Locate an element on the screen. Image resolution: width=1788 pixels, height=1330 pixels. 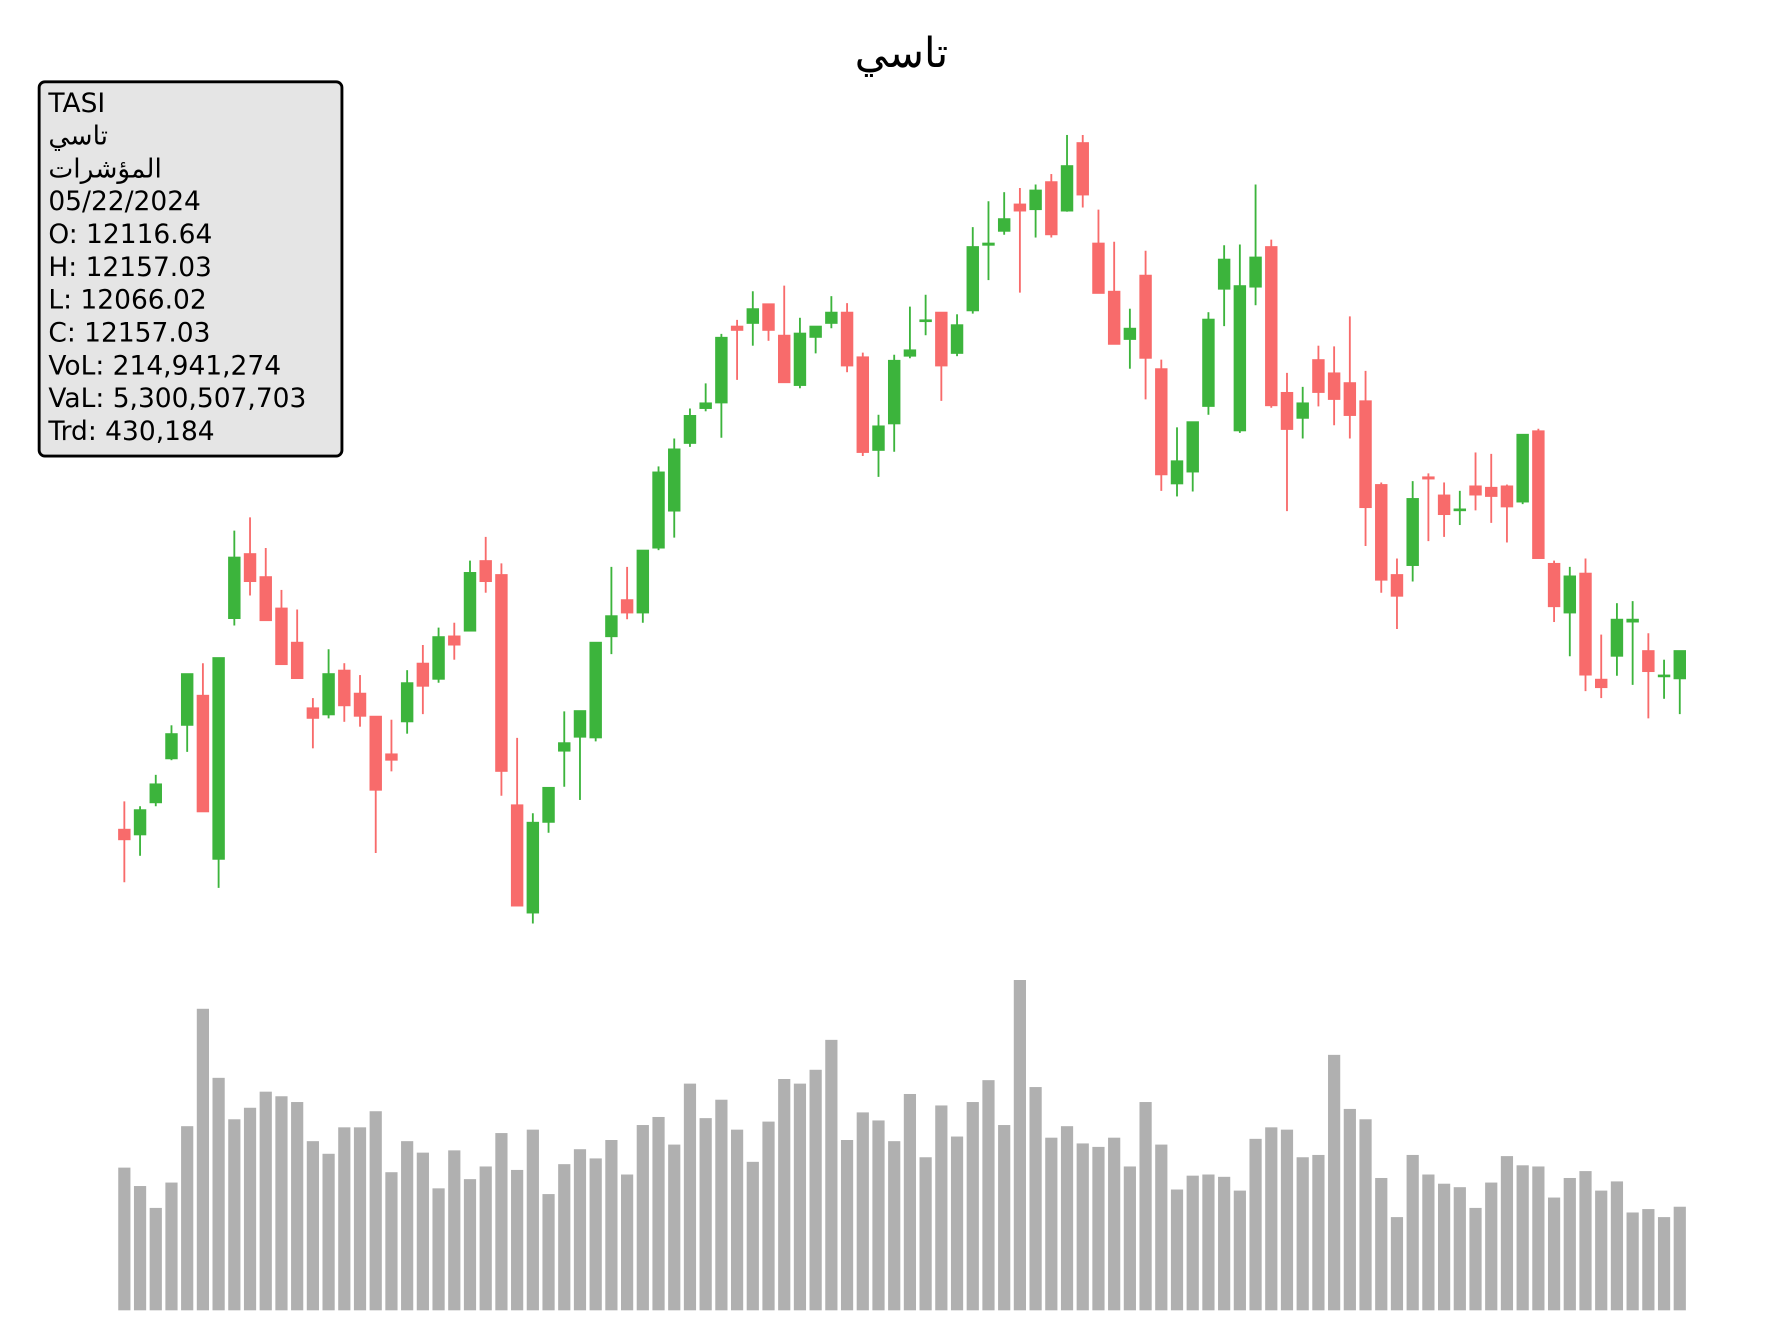
info-line: O: 12116.64 is located at coordinates (130, 234).